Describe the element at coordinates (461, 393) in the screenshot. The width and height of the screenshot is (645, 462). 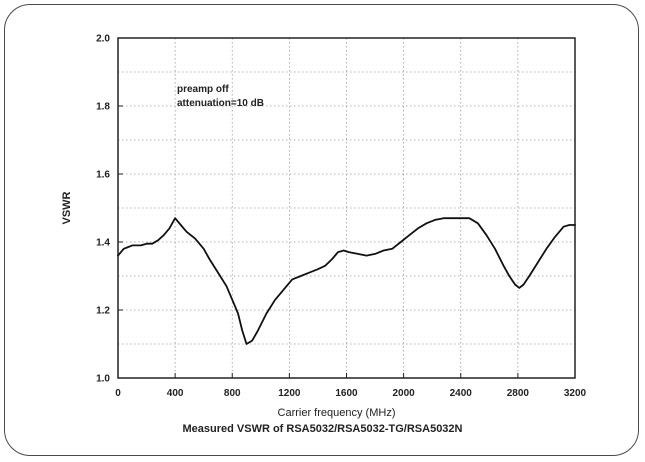
I see `x-tick-label: 2400` at that location.